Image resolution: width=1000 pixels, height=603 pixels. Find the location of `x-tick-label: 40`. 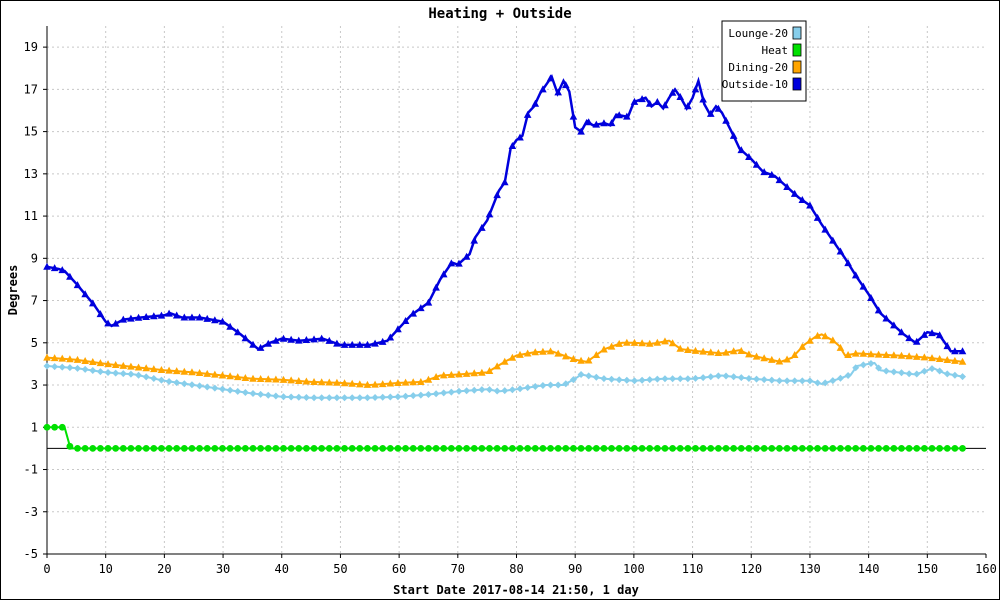

x-tick-label: 40 is located at coordinates (282, 569).